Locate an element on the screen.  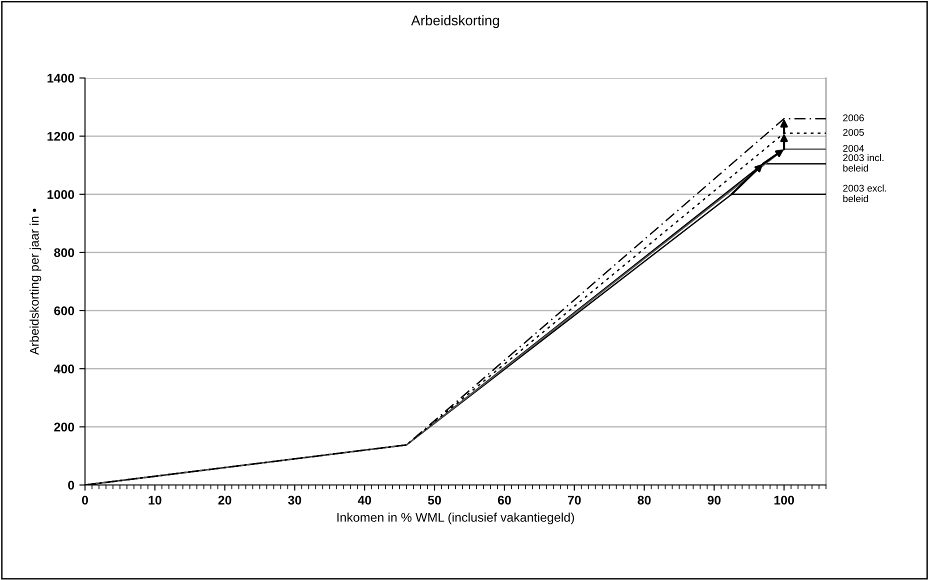
x-tick-label: 90 is located at coordinates (714, 500).